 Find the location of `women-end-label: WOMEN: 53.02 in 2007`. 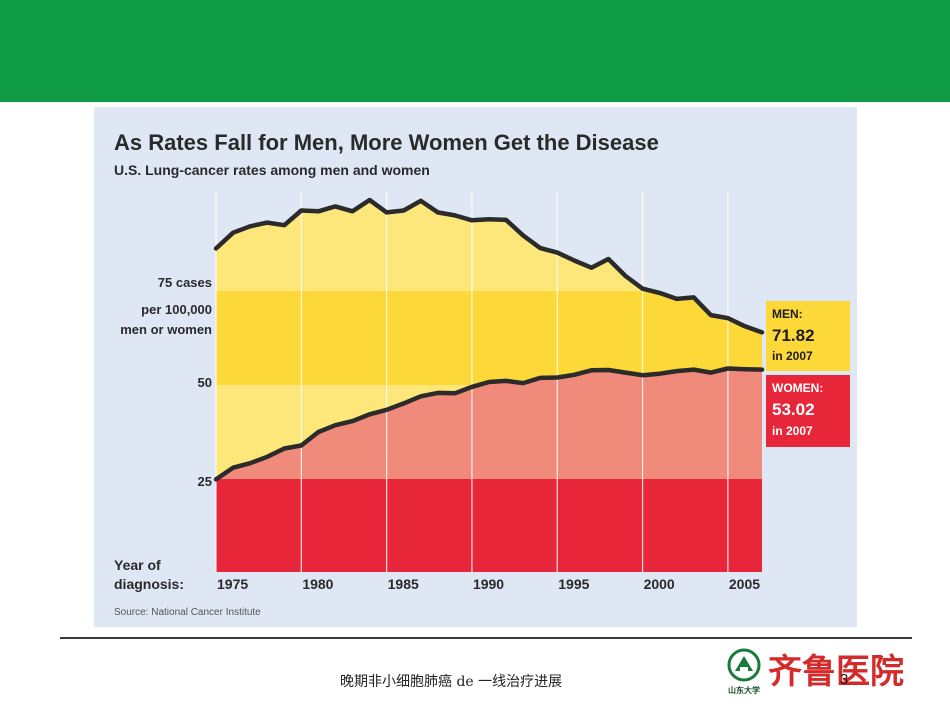

women-end-label: WOMEN: 53.02 in 2007 is located at coordinates (808, 411).